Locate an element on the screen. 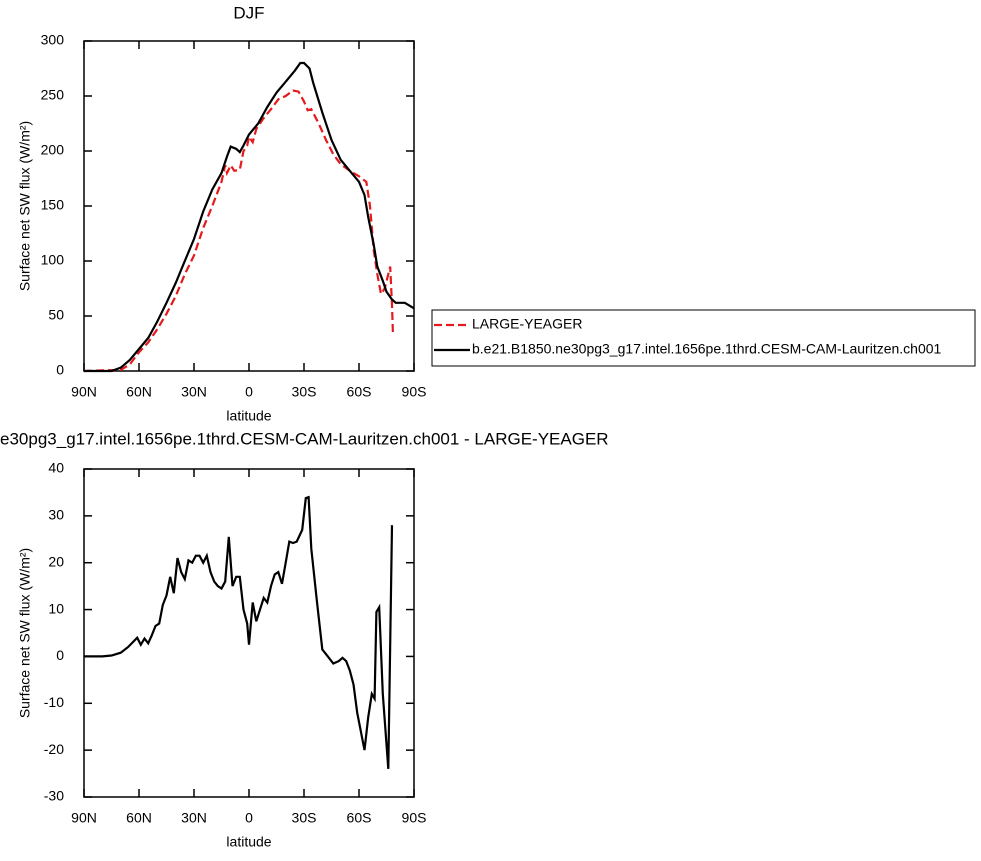 The height and width of the screenshot is (861, 981). legend-label: LARGE-YEAGER is located at coordinates (527, 324).